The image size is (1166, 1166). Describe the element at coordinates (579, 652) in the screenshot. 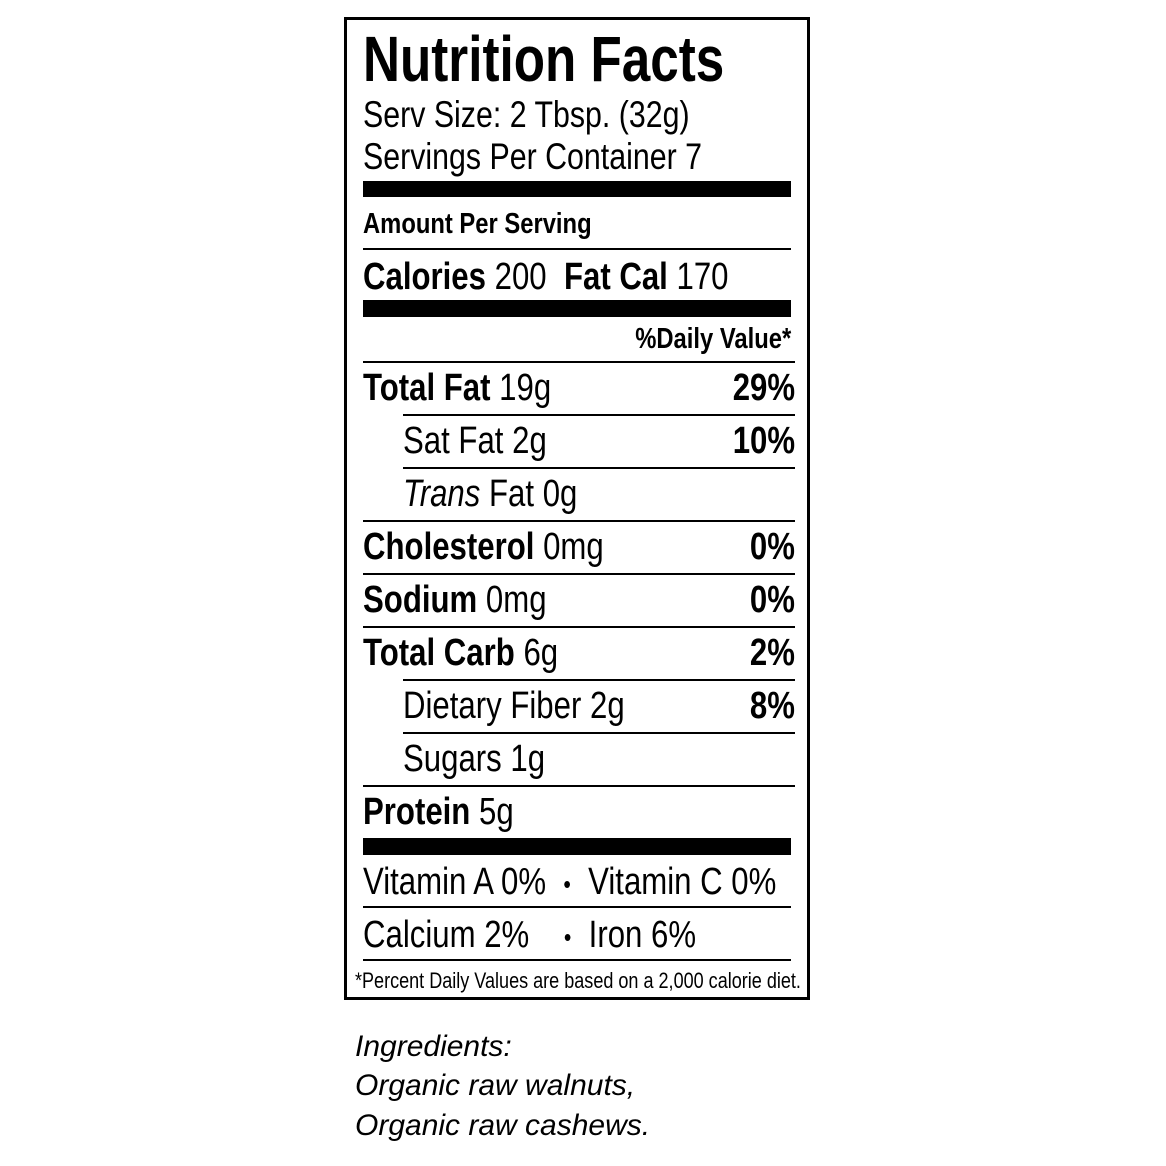

I see `nutrient-row-total-carb: Total Carb 6g 2%` at that location.